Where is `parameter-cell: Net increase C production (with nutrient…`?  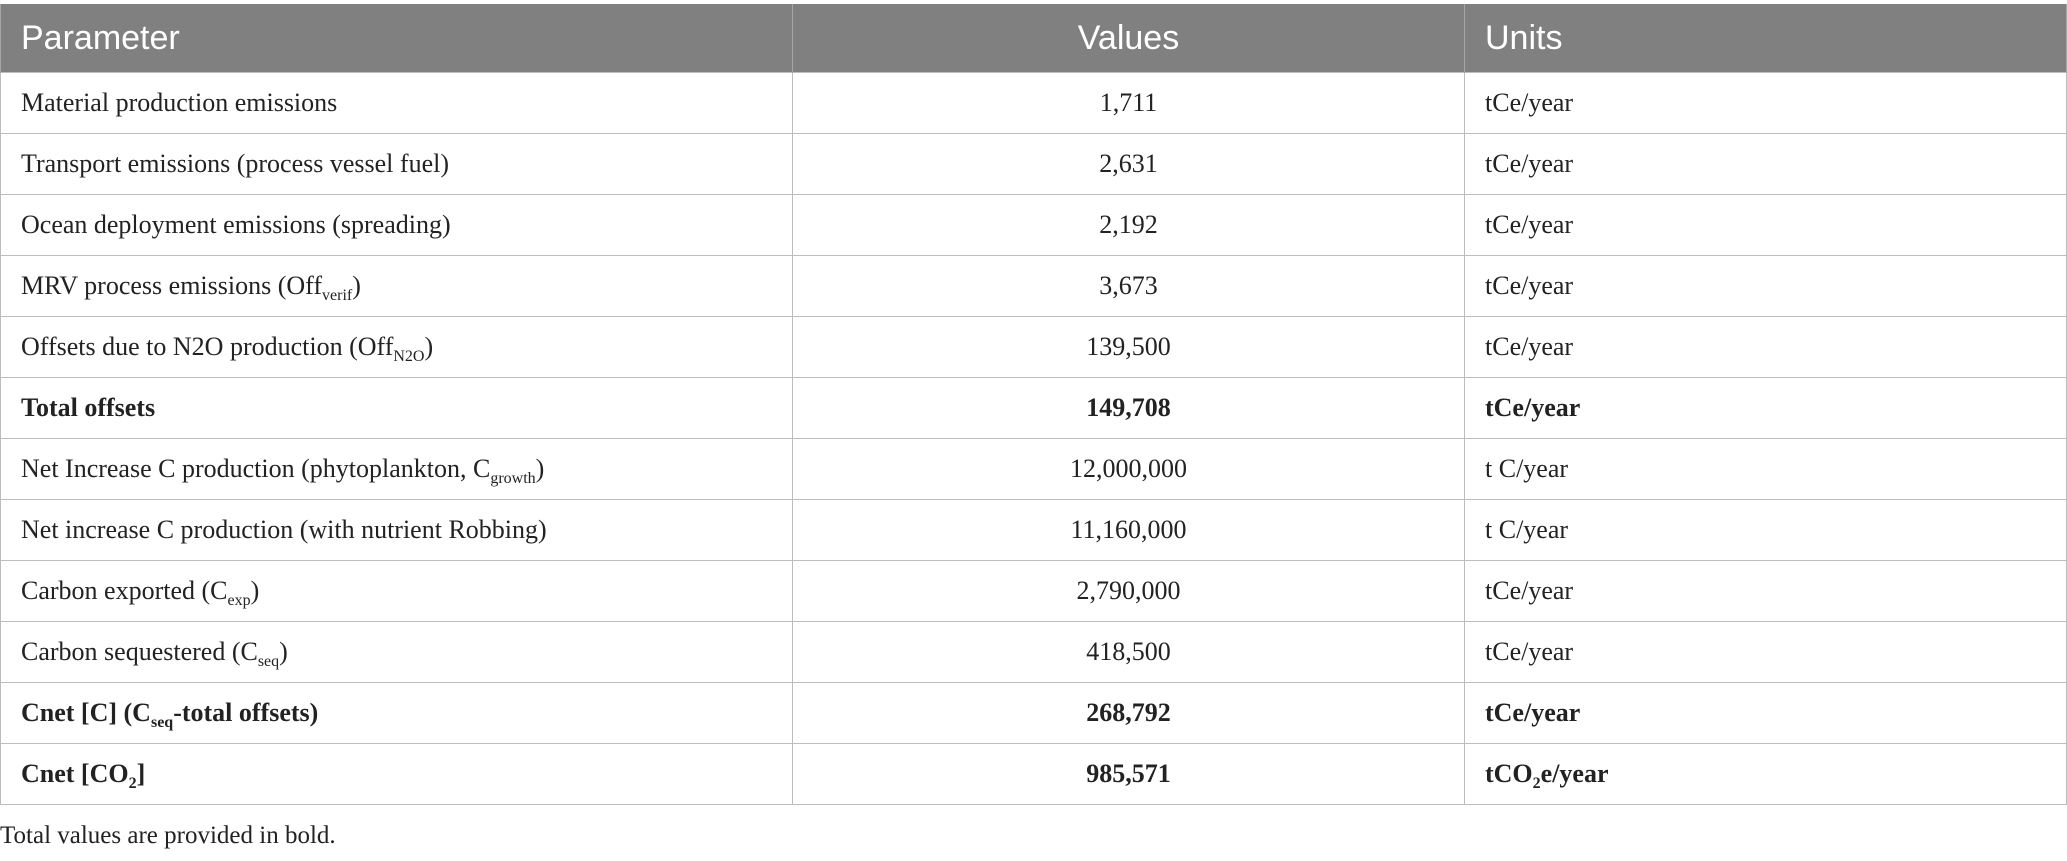
parameter-cell: Net increase C production (with nutrient… is located at coordinates (396, 530).